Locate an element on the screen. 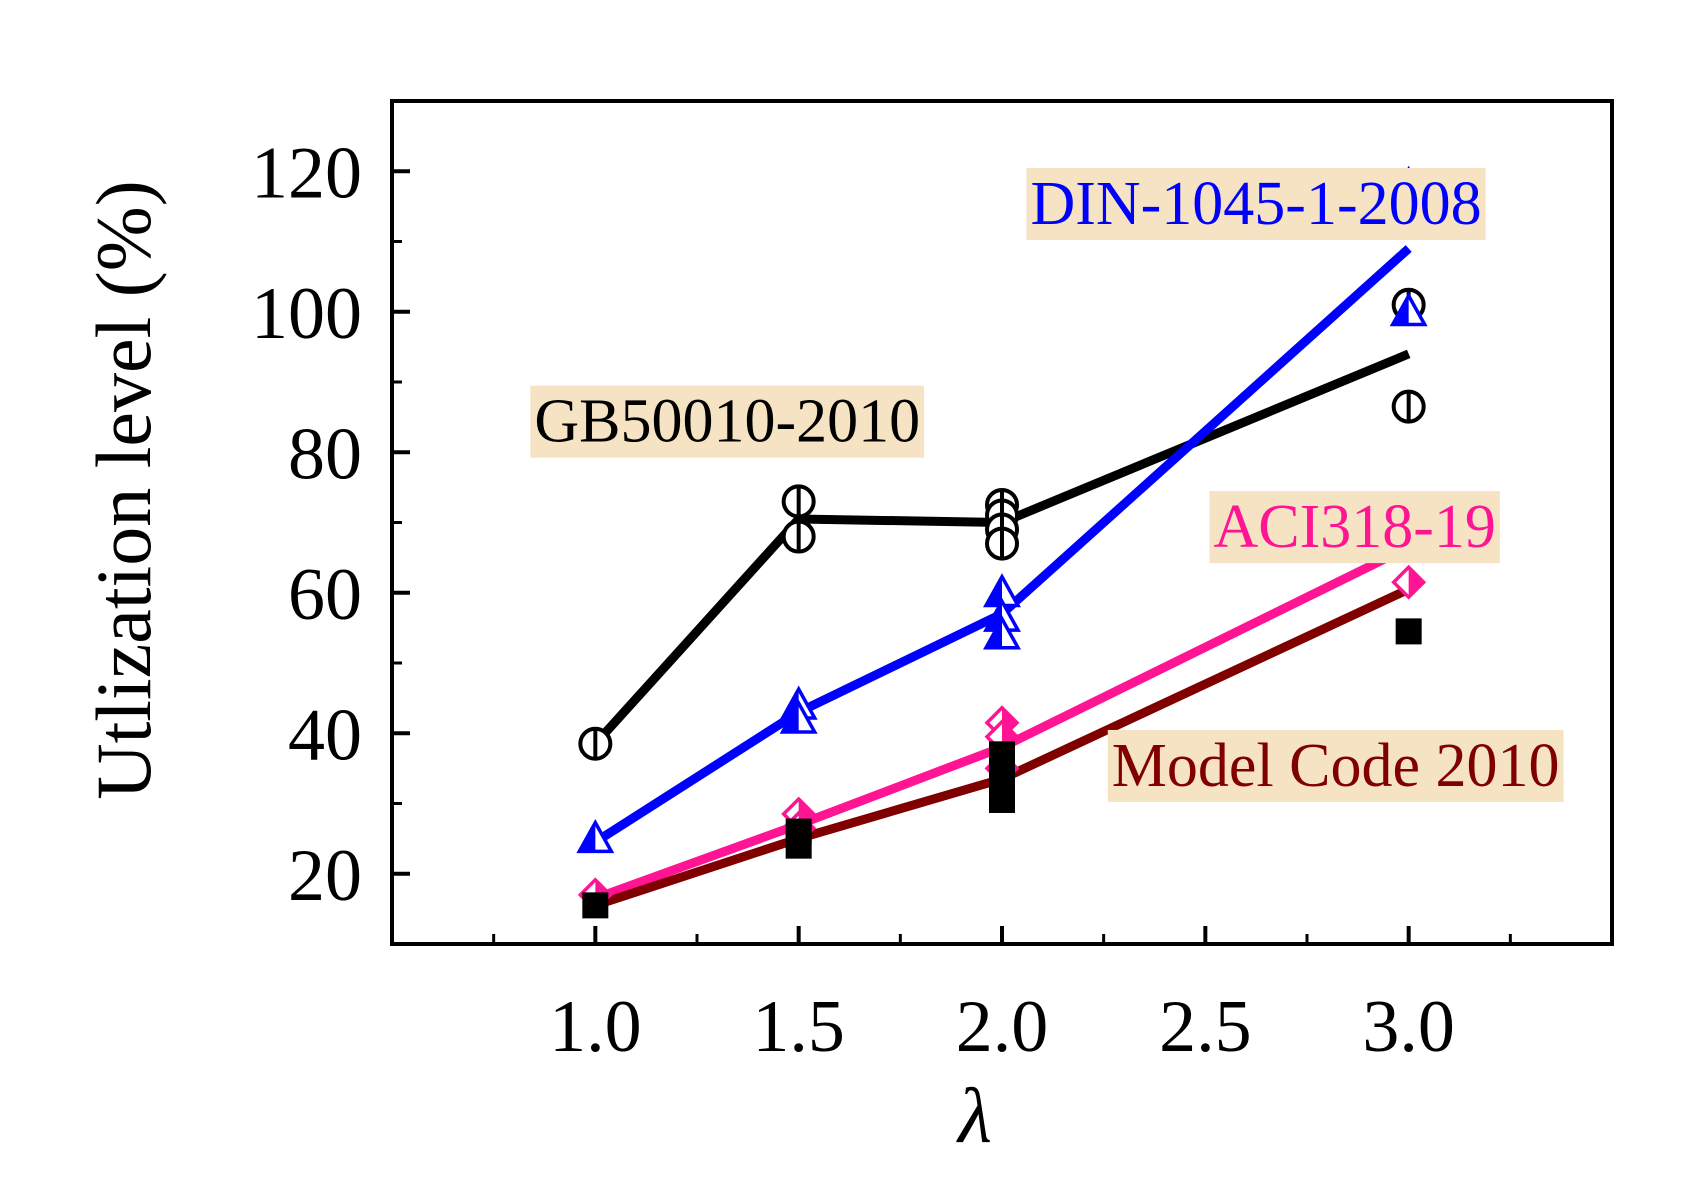 Image resolution: width=1698 pixels, height=1197 pixels. fit-line-model-code-2010 is located at coordinates (1002, 747).